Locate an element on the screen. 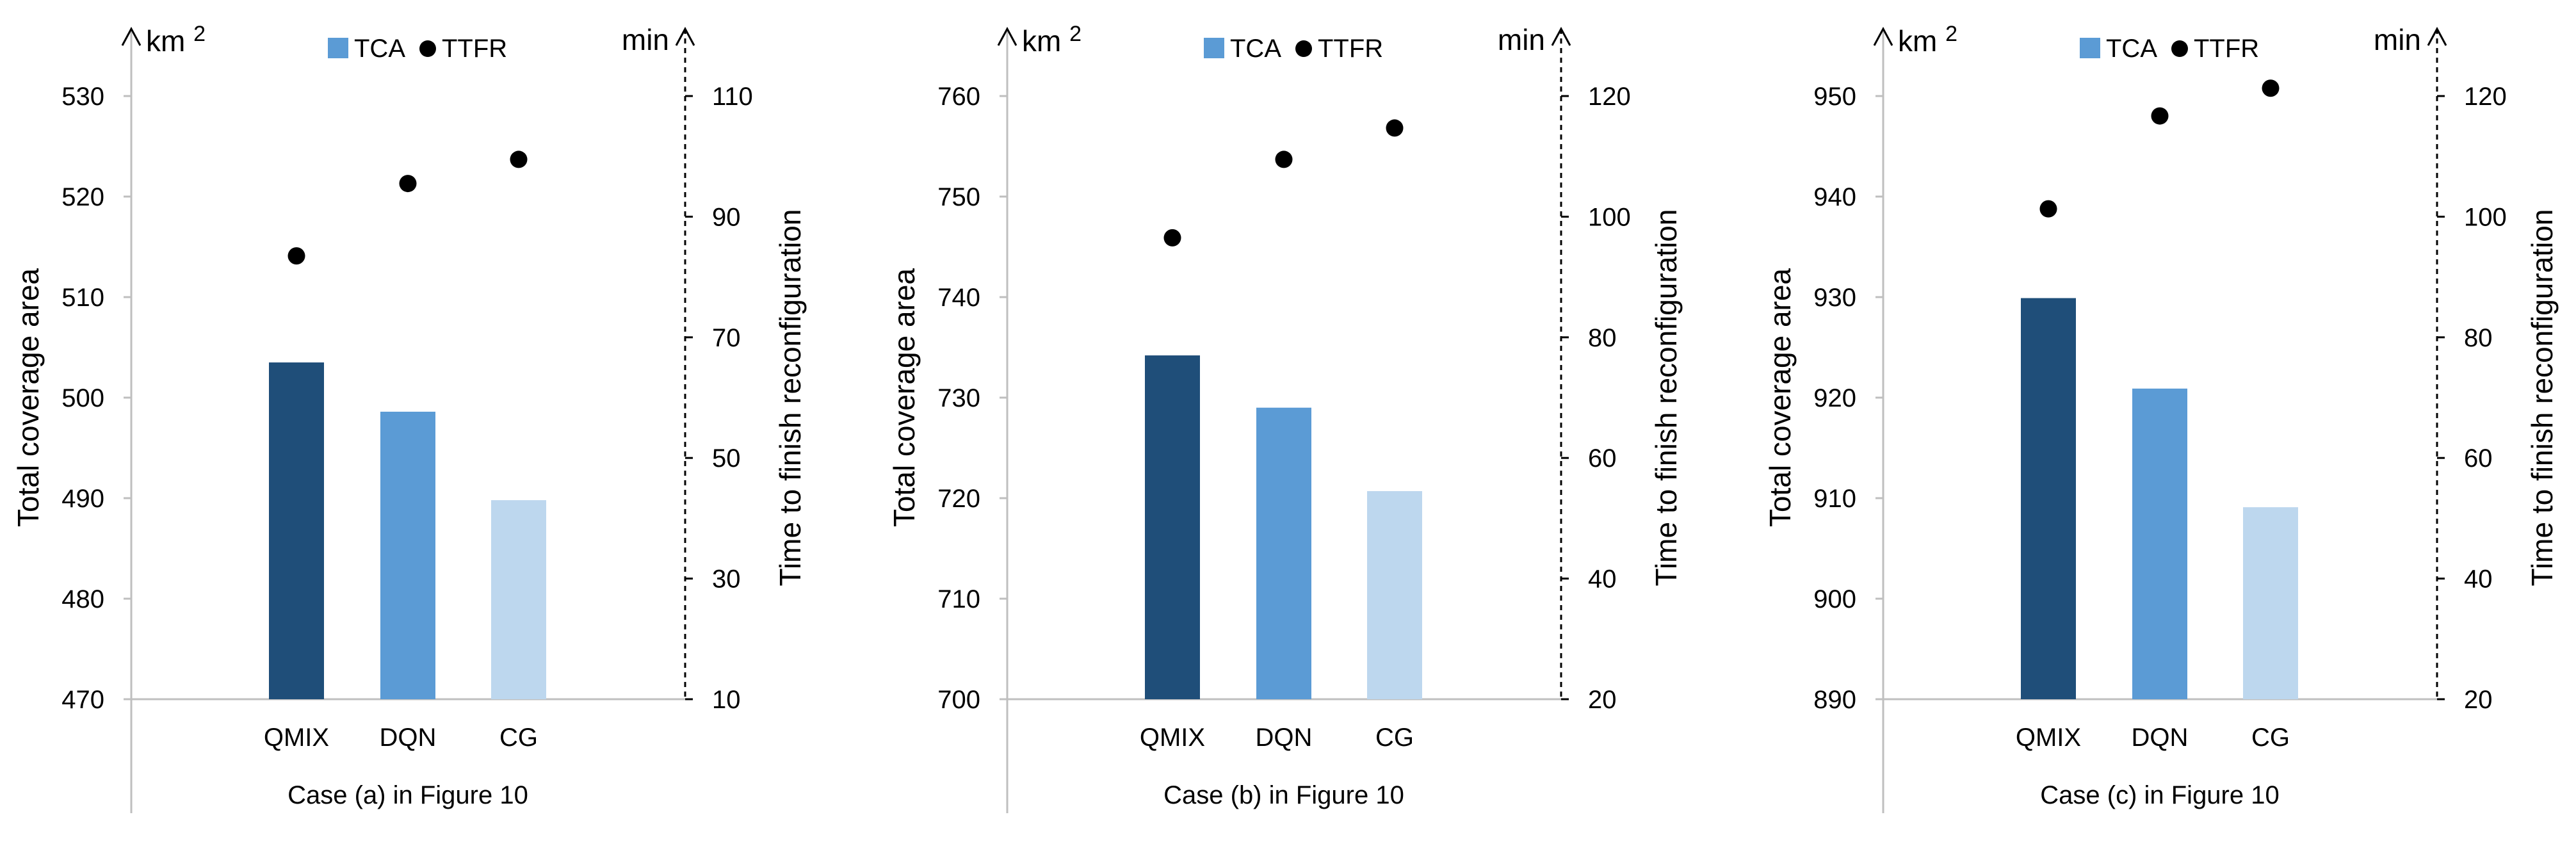 The width and height of the screenshot is (2576, 842). left-tick-label: 950 is located at coordinates (1834, 97).